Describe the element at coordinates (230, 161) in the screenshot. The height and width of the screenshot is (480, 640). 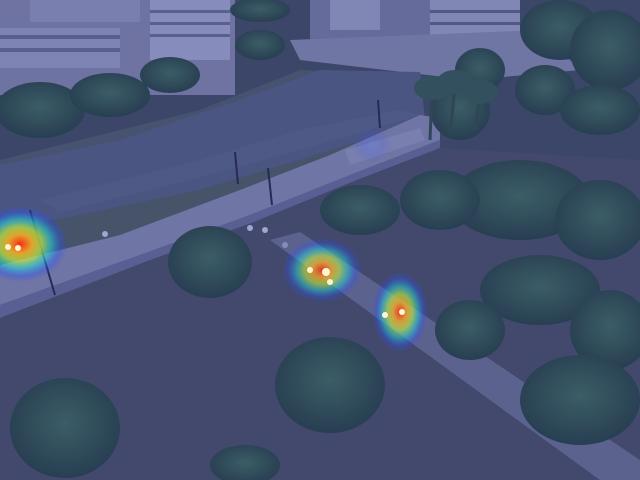
I see `river-reflection` at that location.